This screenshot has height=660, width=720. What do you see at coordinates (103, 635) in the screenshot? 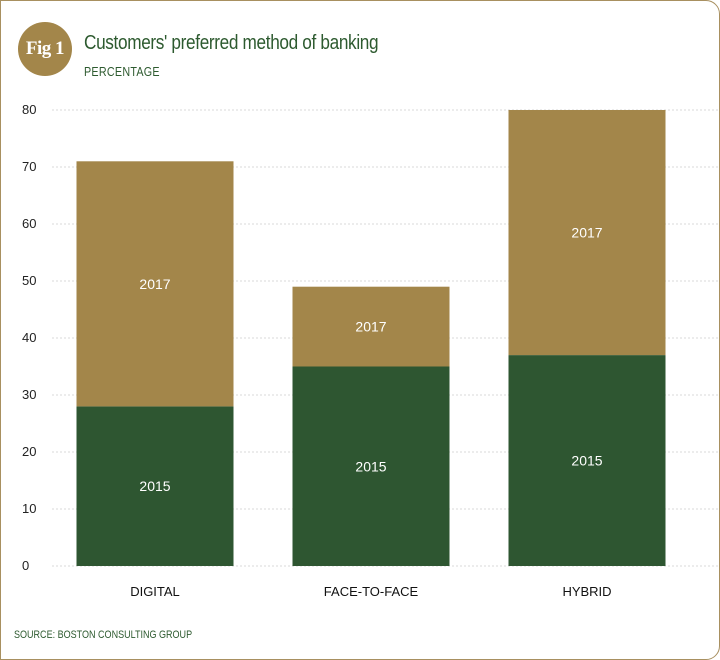
I see `source-note: SOURCE: BOSTON CONSULTING GROUP` at bounding box center [103, 635].